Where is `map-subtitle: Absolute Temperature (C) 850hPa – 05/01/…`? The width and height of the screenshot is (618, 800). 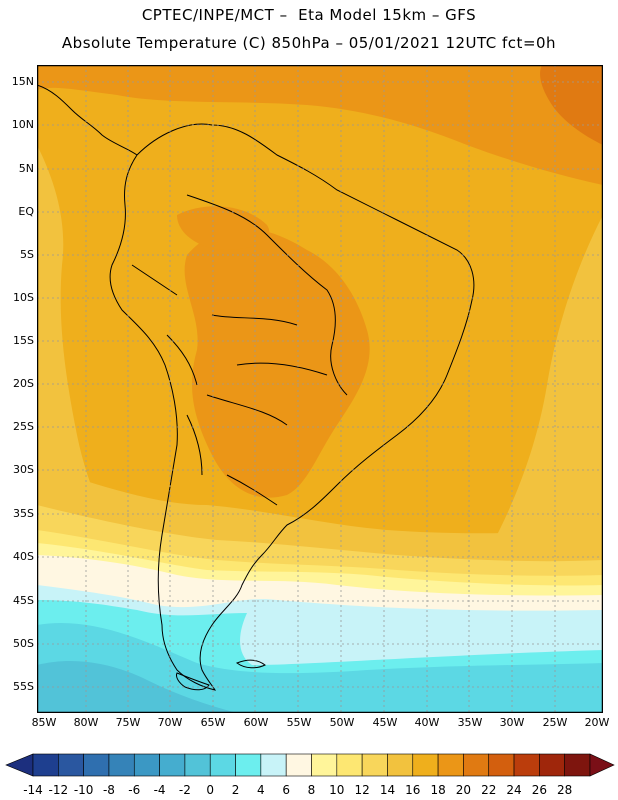
map-subtitle: Absolute Temperature (C) 850hPa – 05/01/… is located at coordinates (309, 43).